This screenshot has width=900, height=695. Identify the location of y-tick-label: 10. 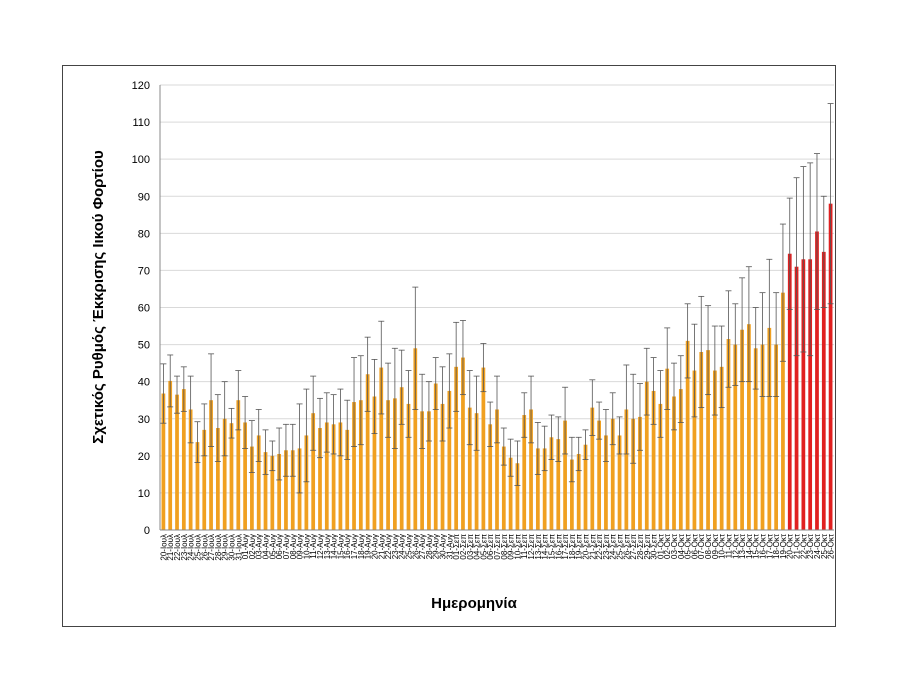
(144, 494).